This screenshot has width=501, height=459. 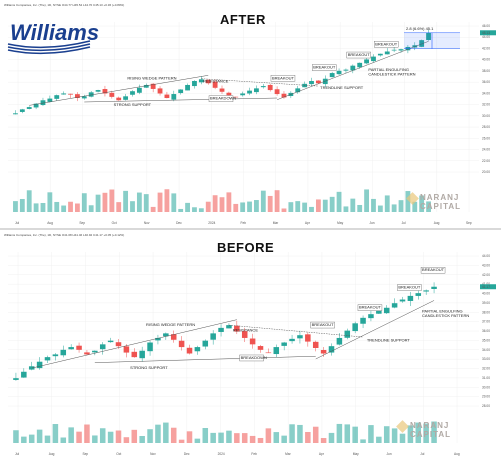 I want to click on y-tick-label: 30.00, so click(x=486, y=387).